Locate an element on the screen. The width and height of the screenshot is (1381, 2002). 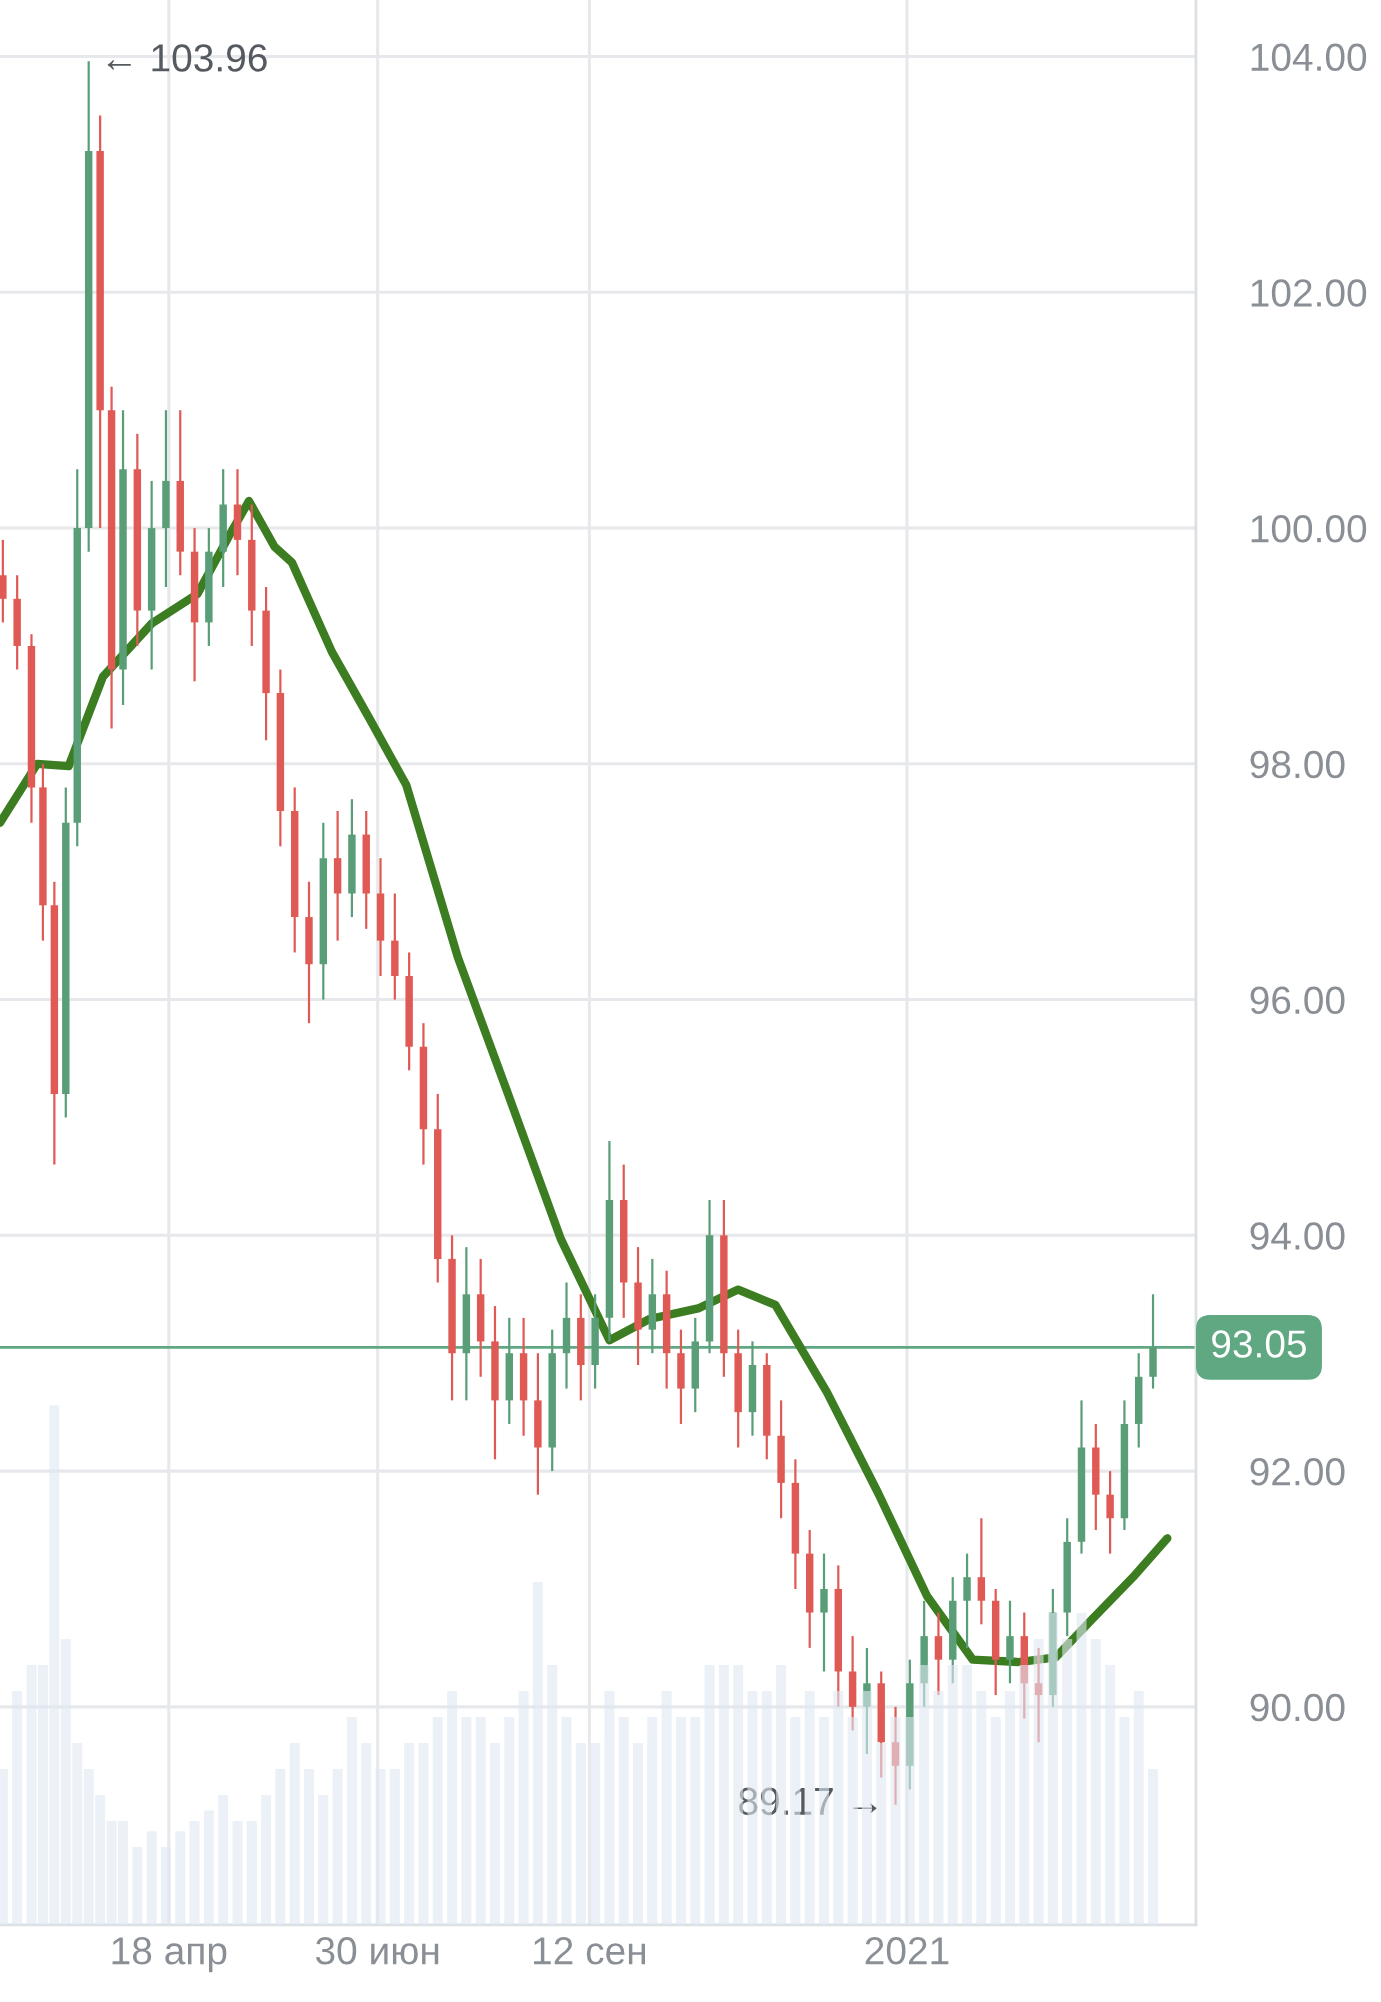
y-tick-label: 104.00 is located at coordinates (1309, 57).